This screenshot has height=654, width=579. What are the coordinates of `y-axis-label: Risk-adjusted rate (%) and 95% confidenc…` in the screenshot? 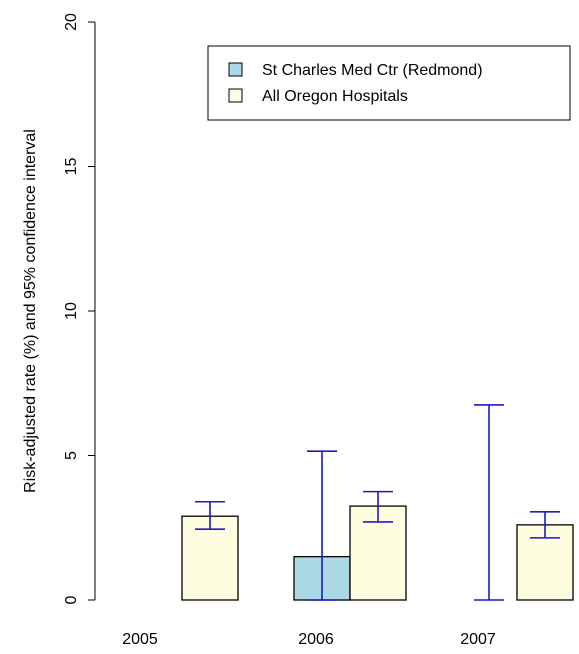 It's located at (30, 311).